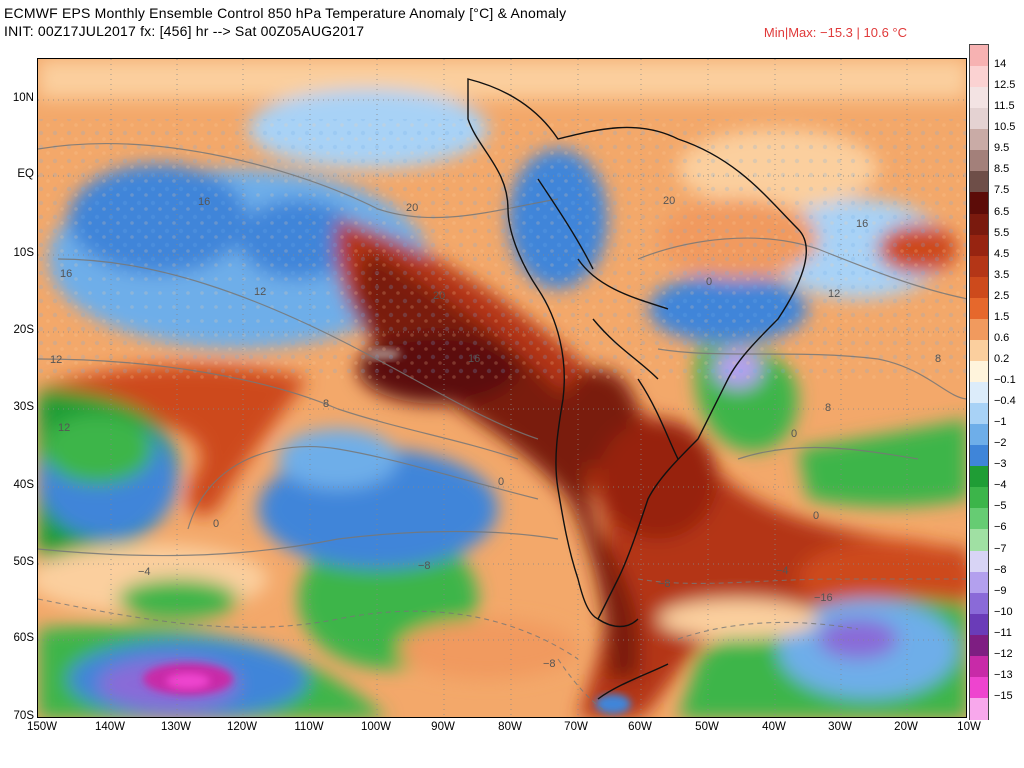  What do you see at coordinates (23, 407) in the screenshot?
I see `lat-label: 30S` at bounding box center [23, 407].